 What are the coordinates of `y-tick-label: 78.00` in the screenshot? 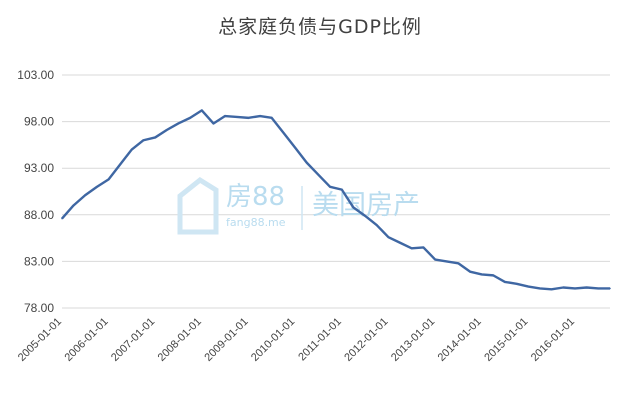 It's located at (39, 308).